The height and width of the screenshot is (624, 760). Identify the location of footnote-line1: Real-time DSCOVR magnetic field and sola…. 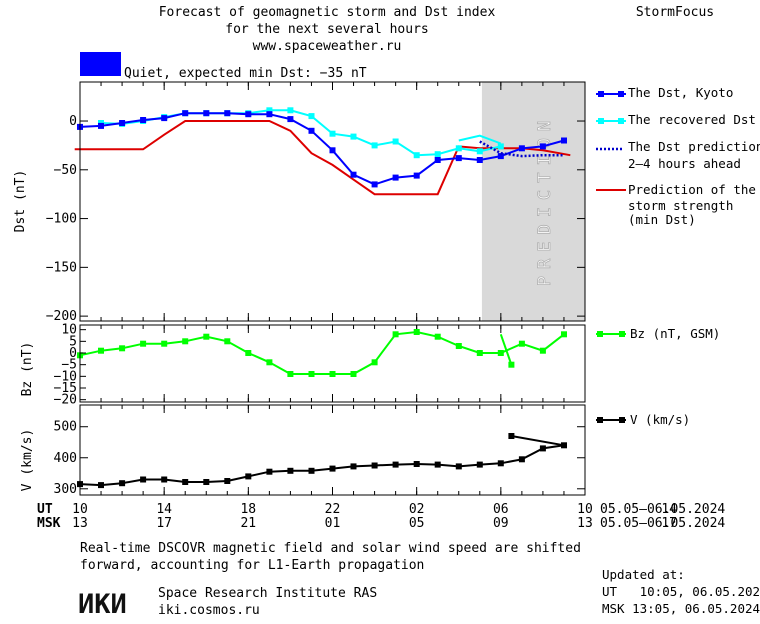
(330, 548).